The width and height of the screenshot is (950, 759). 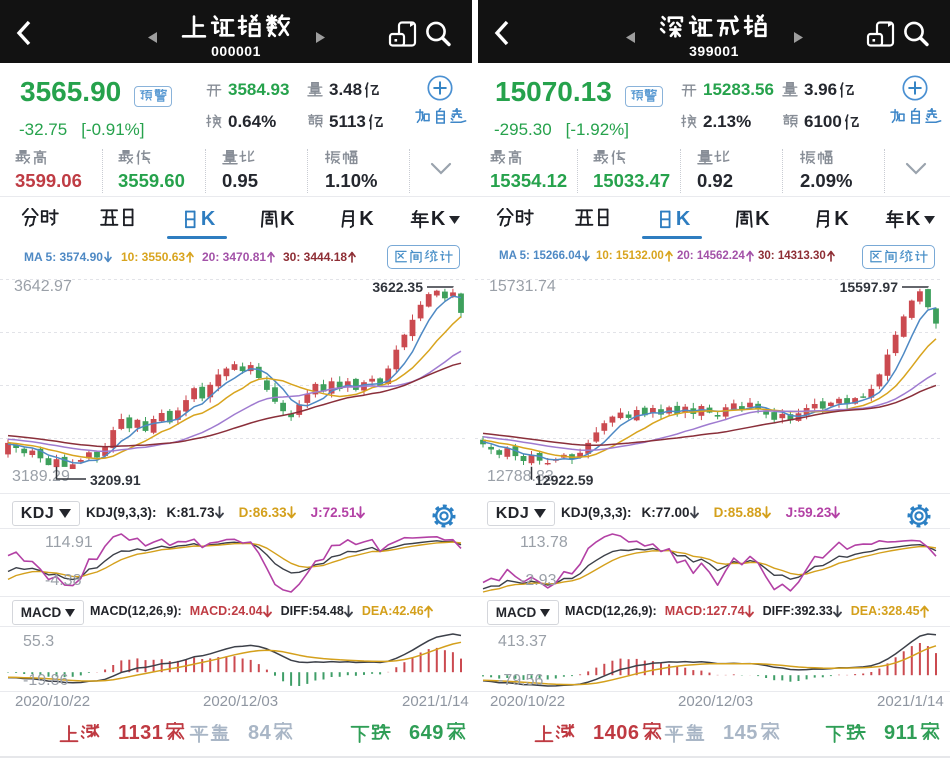 I want to click on svg-text: 12922.59, so click(x=564, y=480).